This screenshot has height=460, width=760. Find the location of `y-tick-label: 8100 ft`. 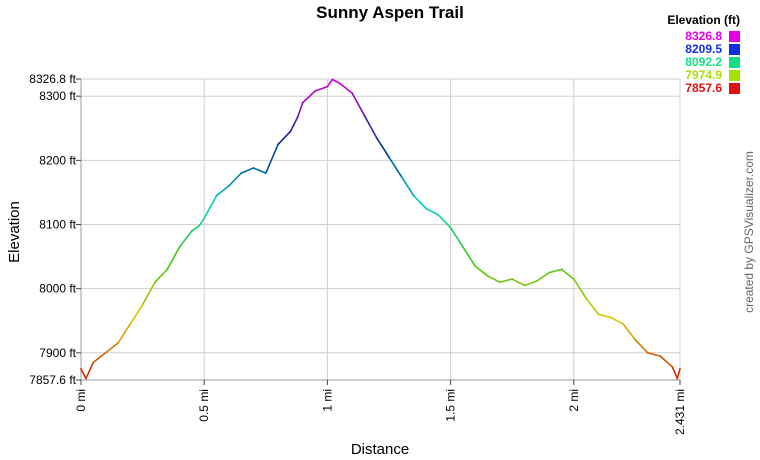

y-tick-label: 8100 ft is located at coordinates (57, 224).